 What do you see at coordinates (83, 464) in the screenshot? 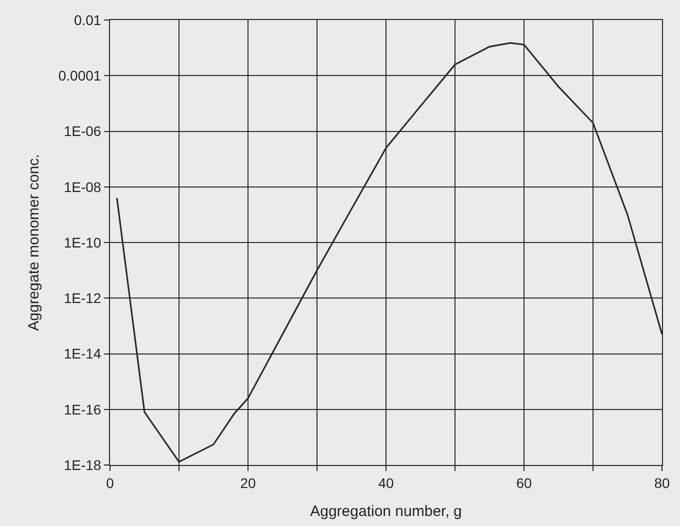
I see `y-tick-label: 1E-18` at bounding box center [83, 464].